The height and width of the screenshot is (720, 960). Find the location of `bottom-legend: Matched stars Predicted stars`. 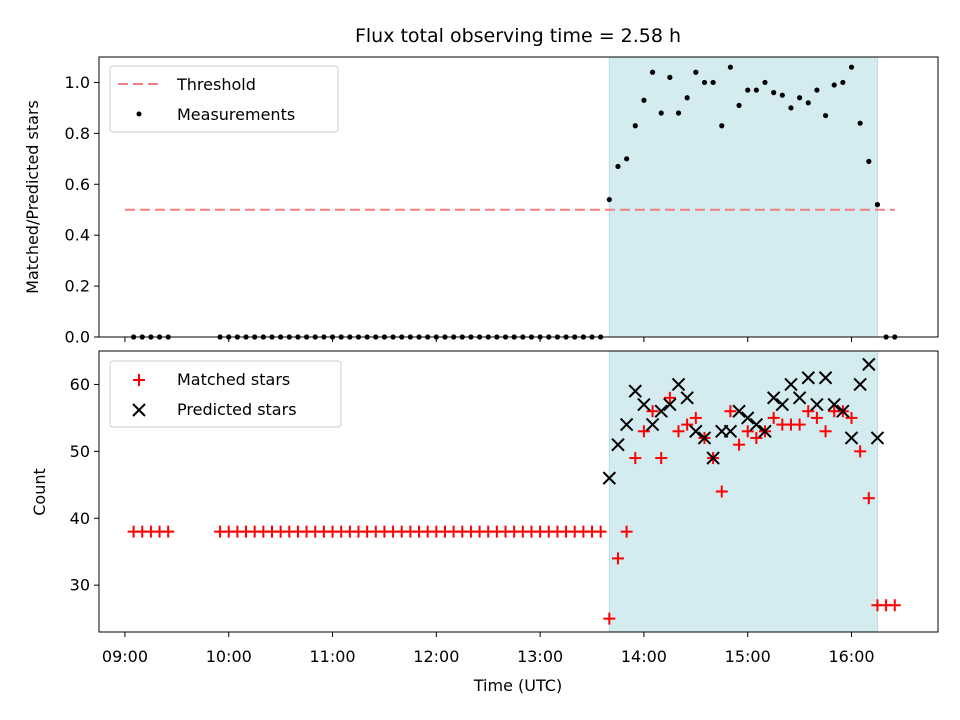

bottom-legend: Matched stars Predicted stars is located at coordinates (225, 394).